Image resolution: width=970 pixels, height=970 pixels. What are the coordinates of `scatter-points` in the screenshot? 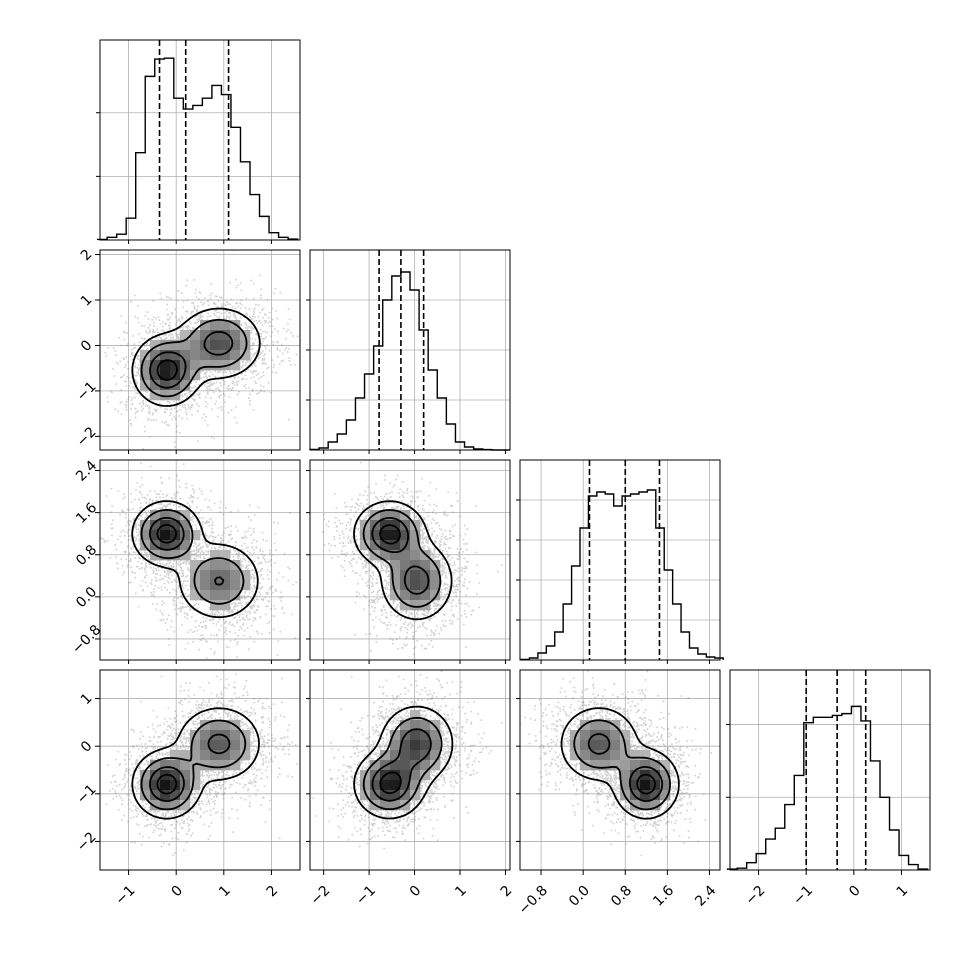 It's located at (199, 764).